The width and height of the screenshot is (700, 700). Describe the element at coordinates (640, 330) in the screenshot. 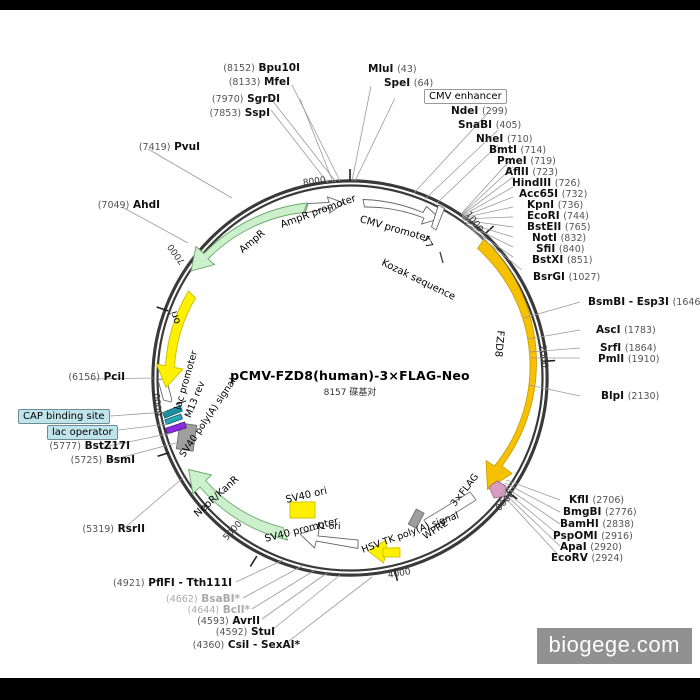

I see `site-pos: (1783)` at that location.